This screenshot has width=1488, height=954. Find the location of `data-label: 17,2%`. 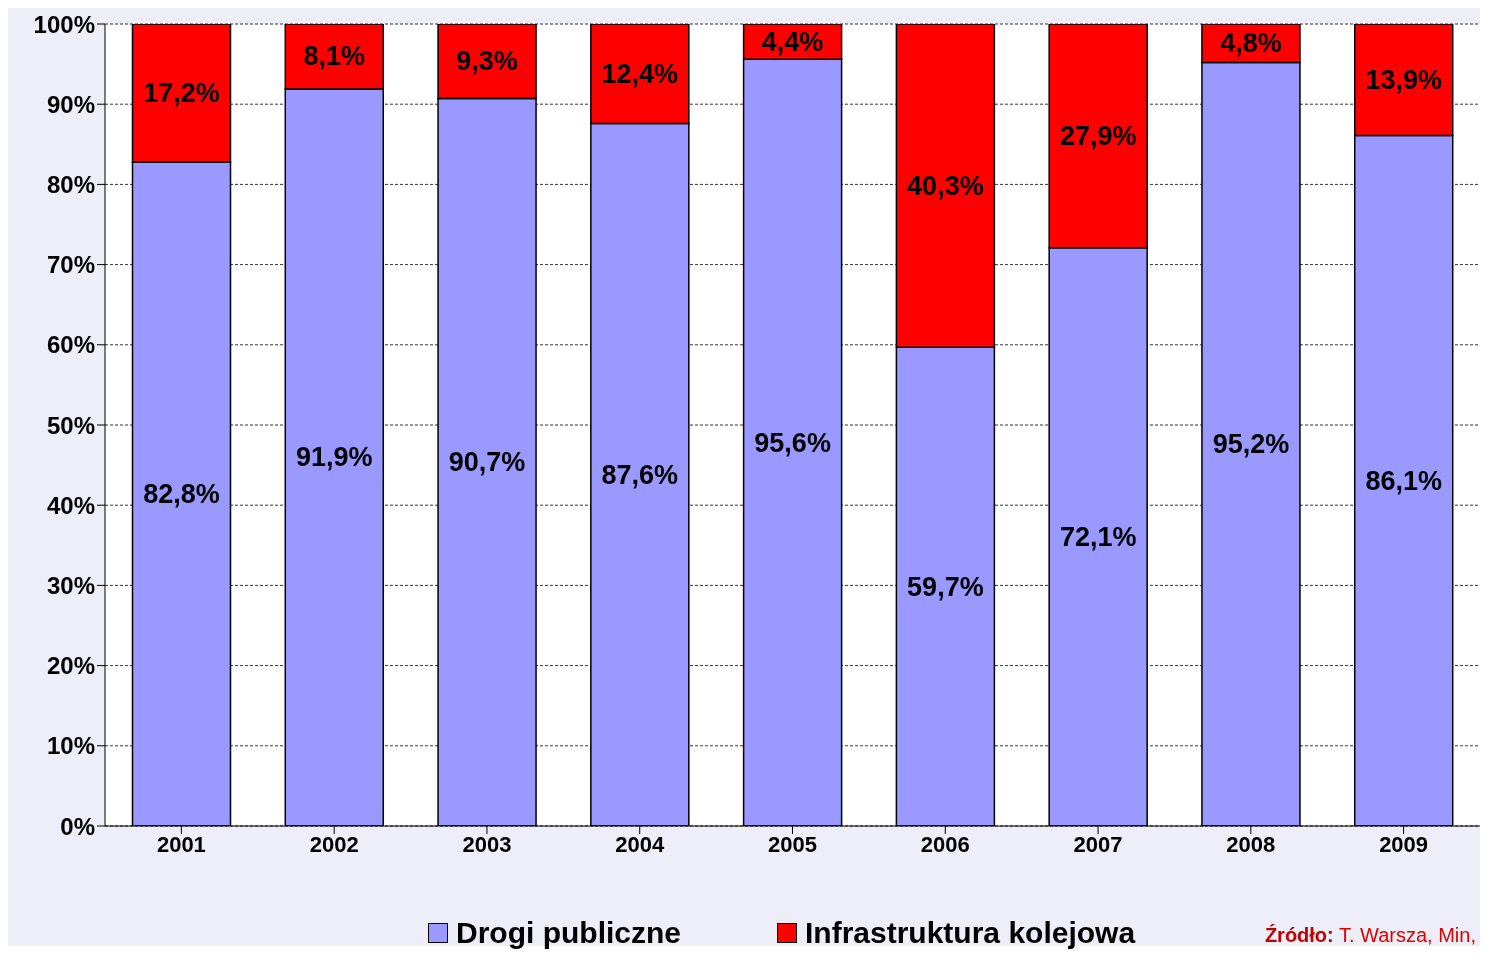

data-label: 17,2% is located at coordinates (181, 92).